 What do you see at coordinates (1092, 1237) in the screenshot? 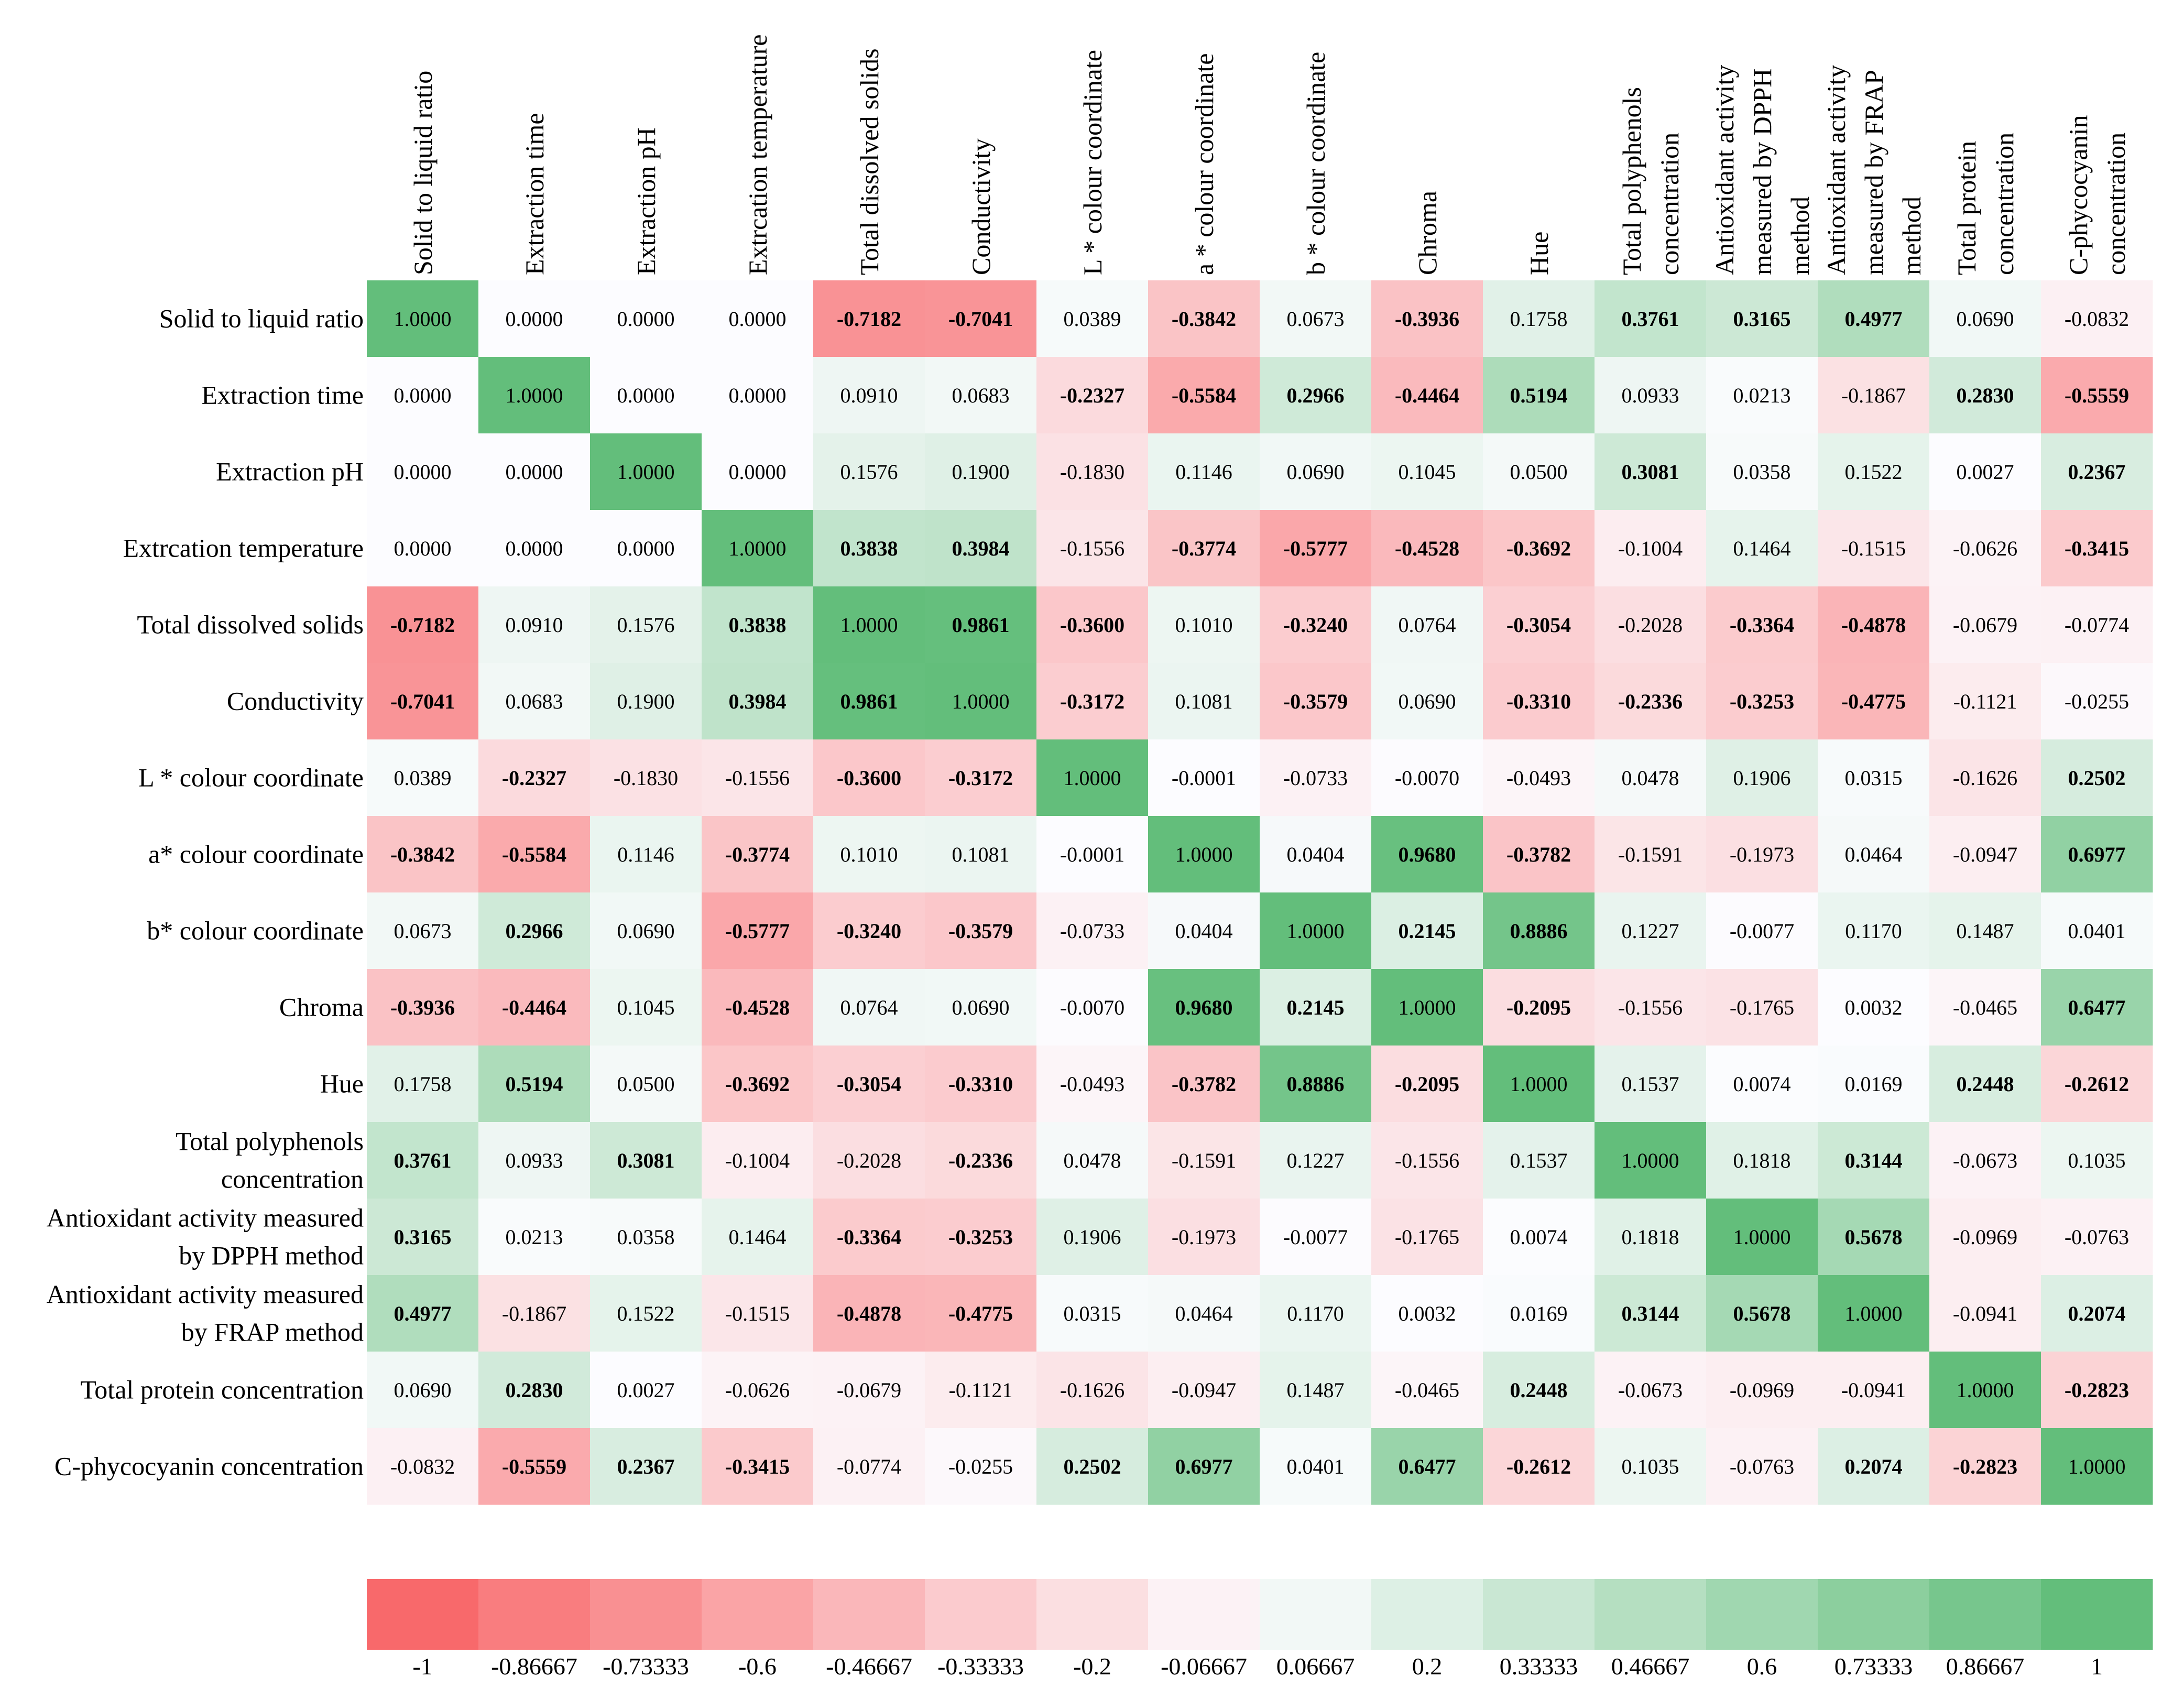
I see `cell-value: 0.1906` at bounding box center [1092, 1237].